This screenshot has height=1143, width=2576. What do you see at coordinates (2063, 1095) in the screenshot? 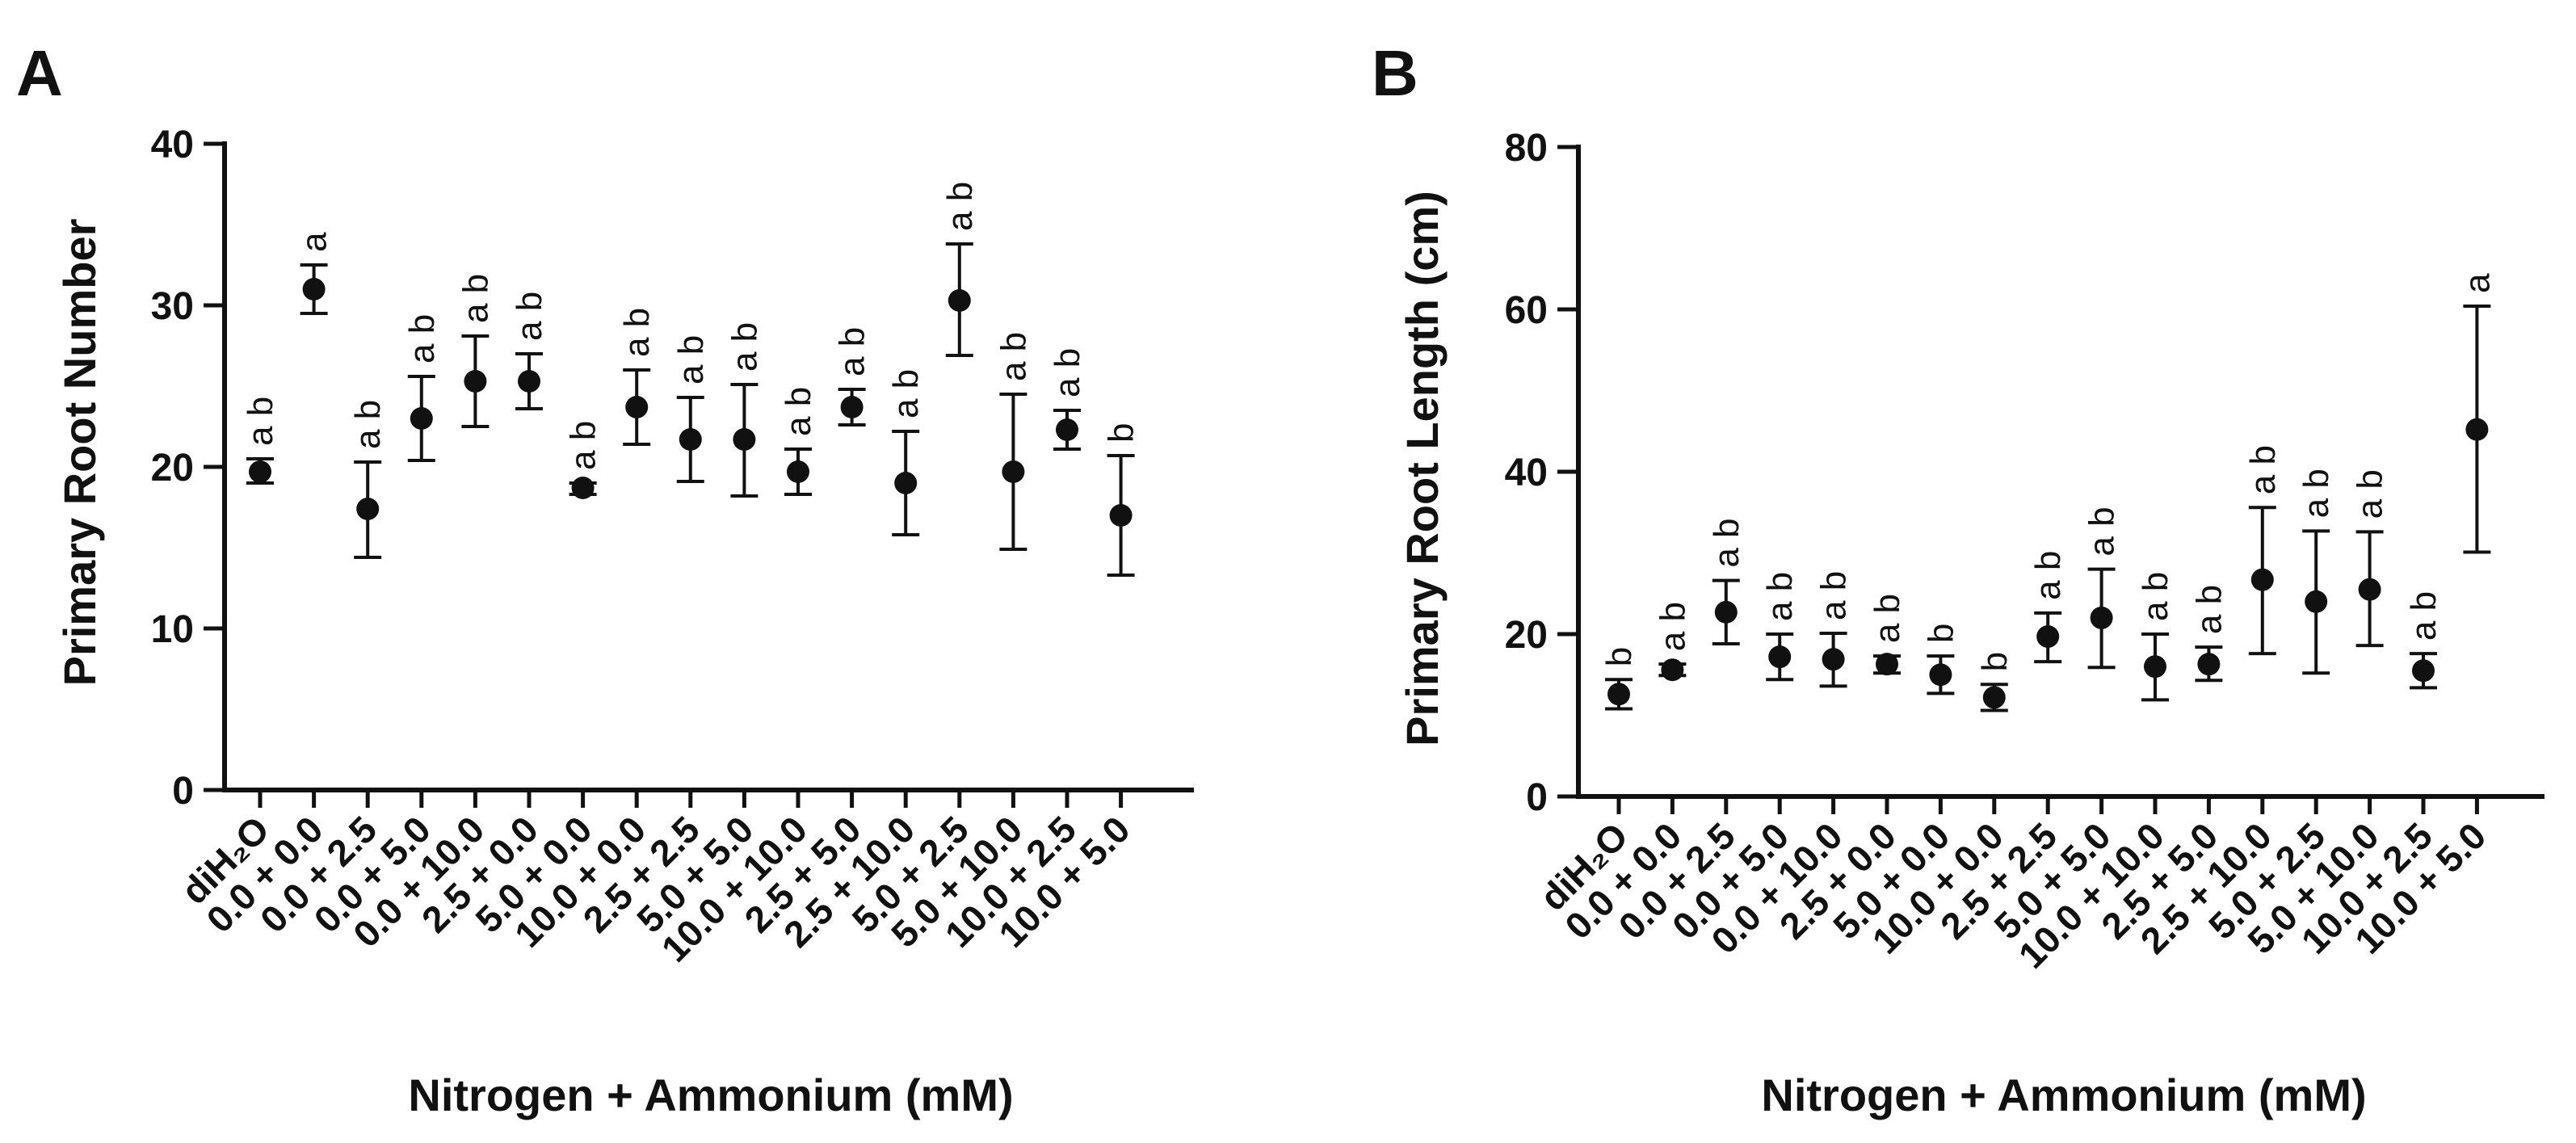
I see `panel-b-x-axis-title: Nitrogen + Ammonium (mM)` at bounding box center [2063, 1095].